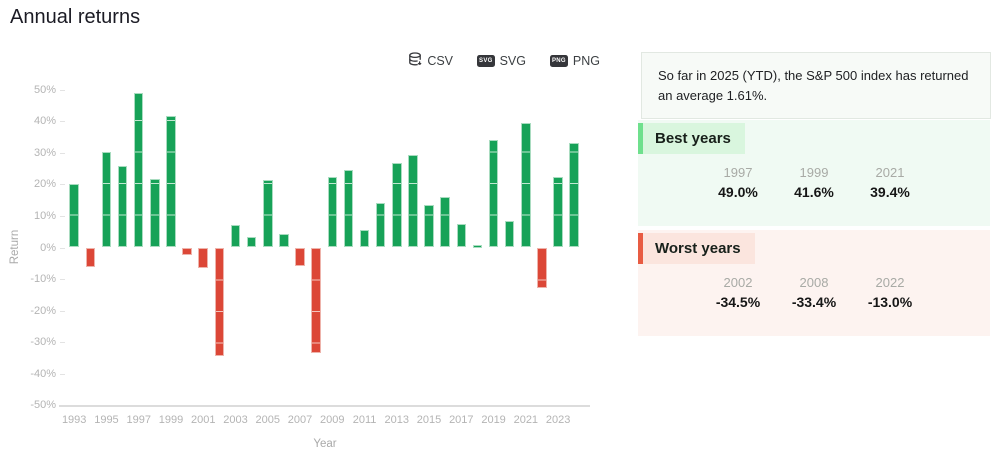 The width and height of the screenshot is (997, 471). I want to click on svg-file-icon: SVG, so click(486, 61).